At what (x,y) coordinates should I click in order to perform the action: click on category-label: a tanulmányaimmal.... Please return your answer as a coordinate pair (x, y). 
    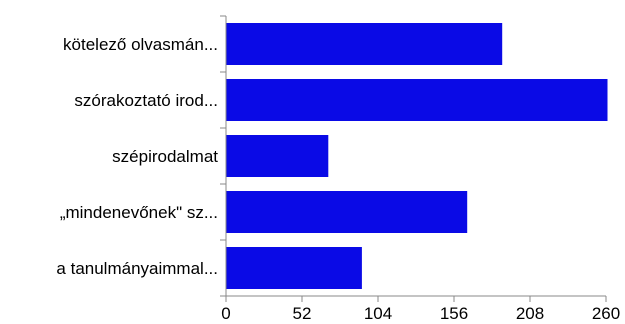
    Looking at the image, I should click on (137, 268).